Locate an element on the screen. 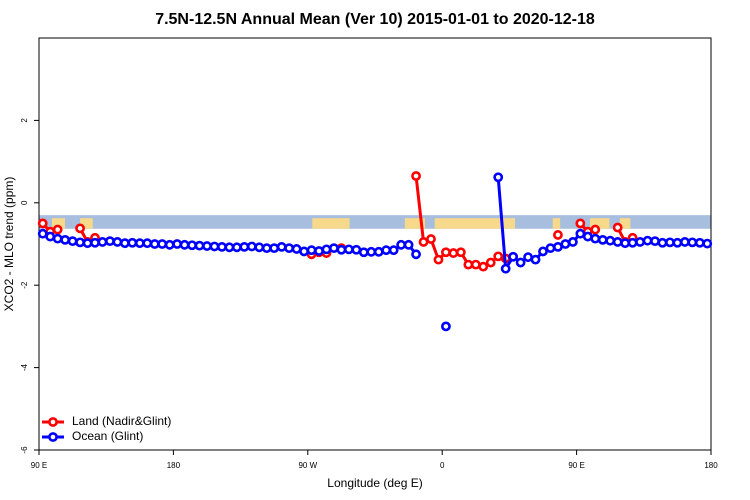  x-tick-label: 0 is located at coordinates (442, 465).